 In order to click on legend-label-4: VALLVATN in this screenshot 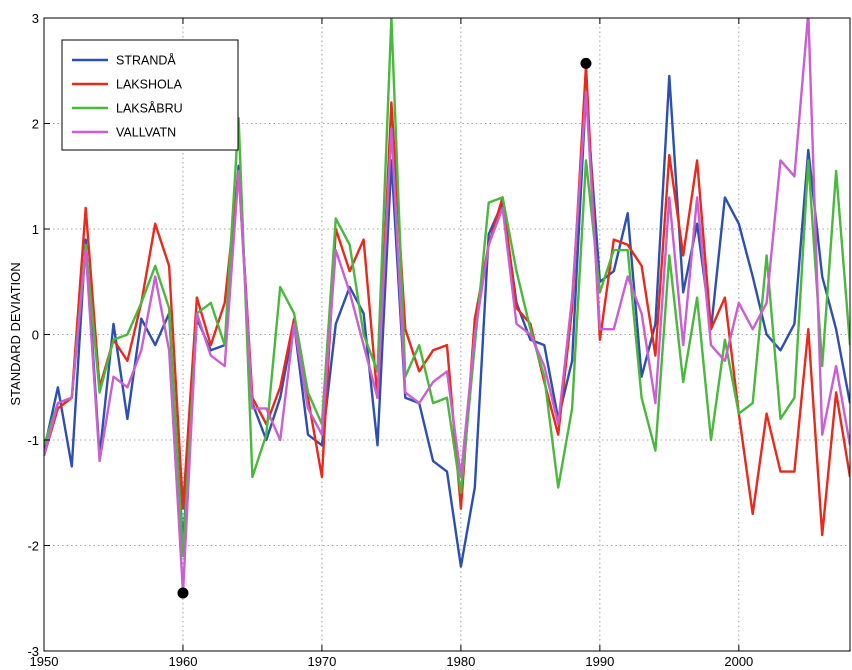, I will do `click(146, 133)`.